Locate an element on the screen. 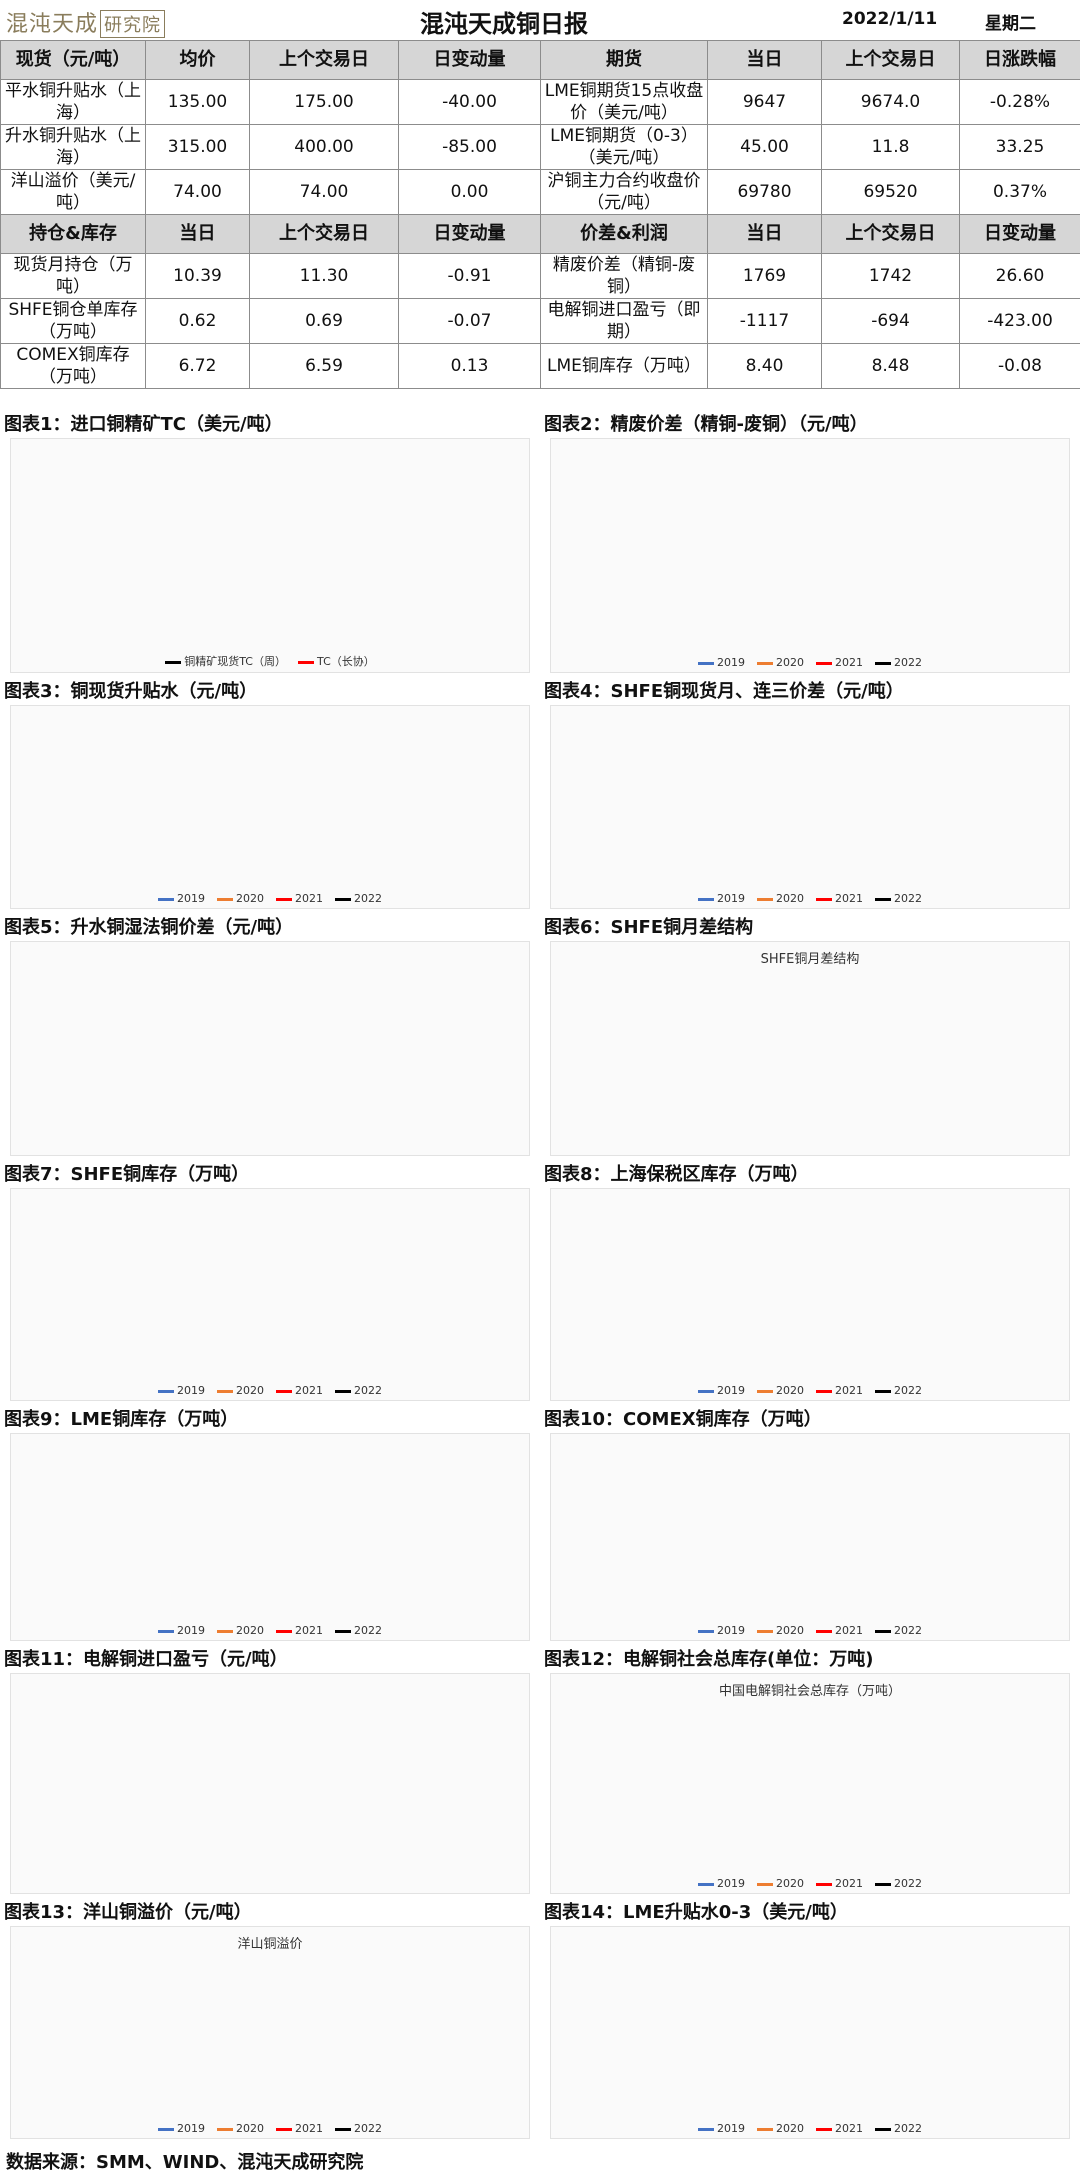 The width and height of the screenshot is (1080, 2180). chart-panel: 图表9：LME铜库存（万吨） 2019 2020 2021 2022 is located at coordinates (270, 1525).